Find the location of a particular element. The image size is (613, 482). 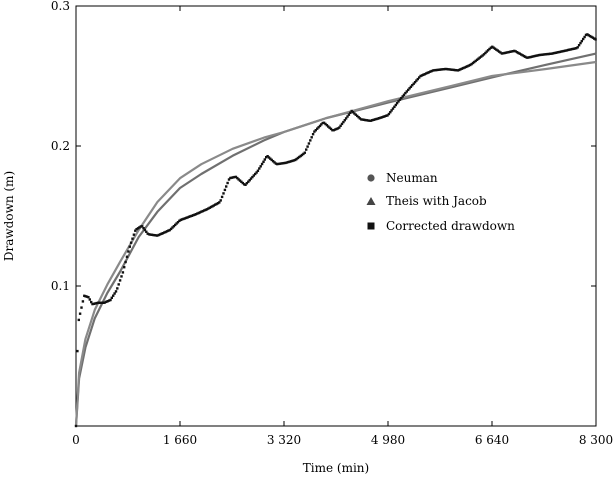

legend-marker-theis-jacob is located at coordinates (371, 201).